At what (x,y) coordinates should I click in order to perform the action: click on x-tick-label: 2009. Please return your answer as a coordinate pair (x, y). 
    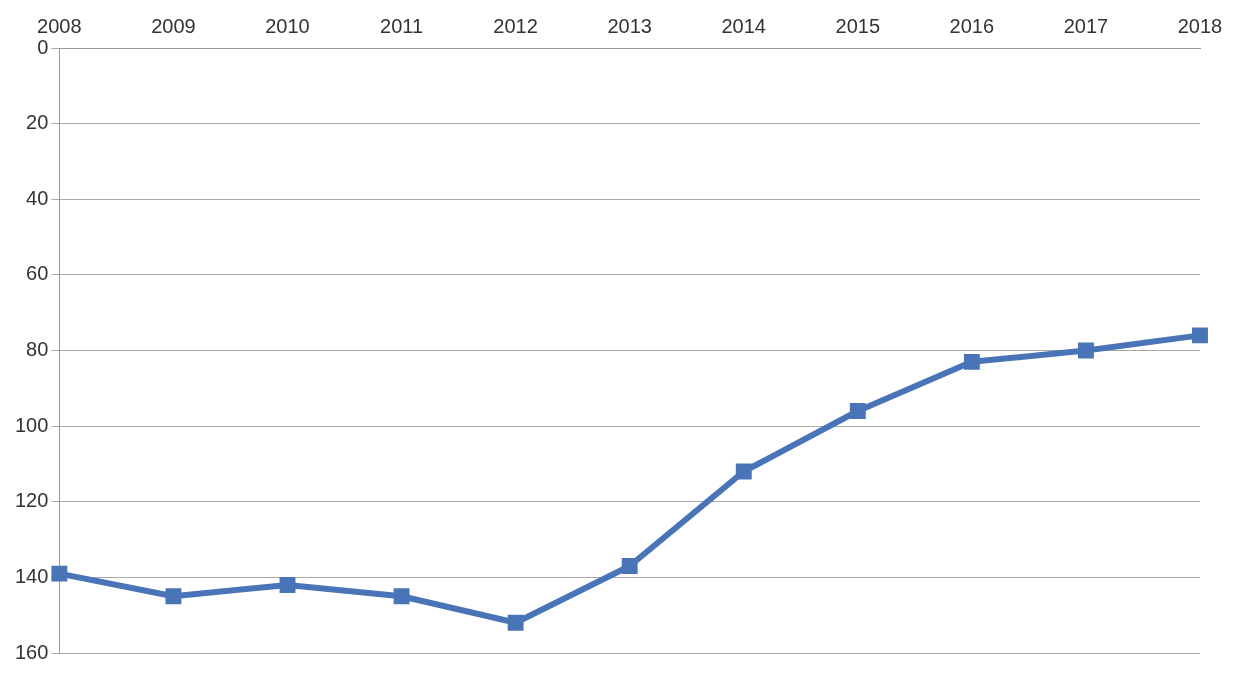
    Looking at the image, I should click on (173, 25).